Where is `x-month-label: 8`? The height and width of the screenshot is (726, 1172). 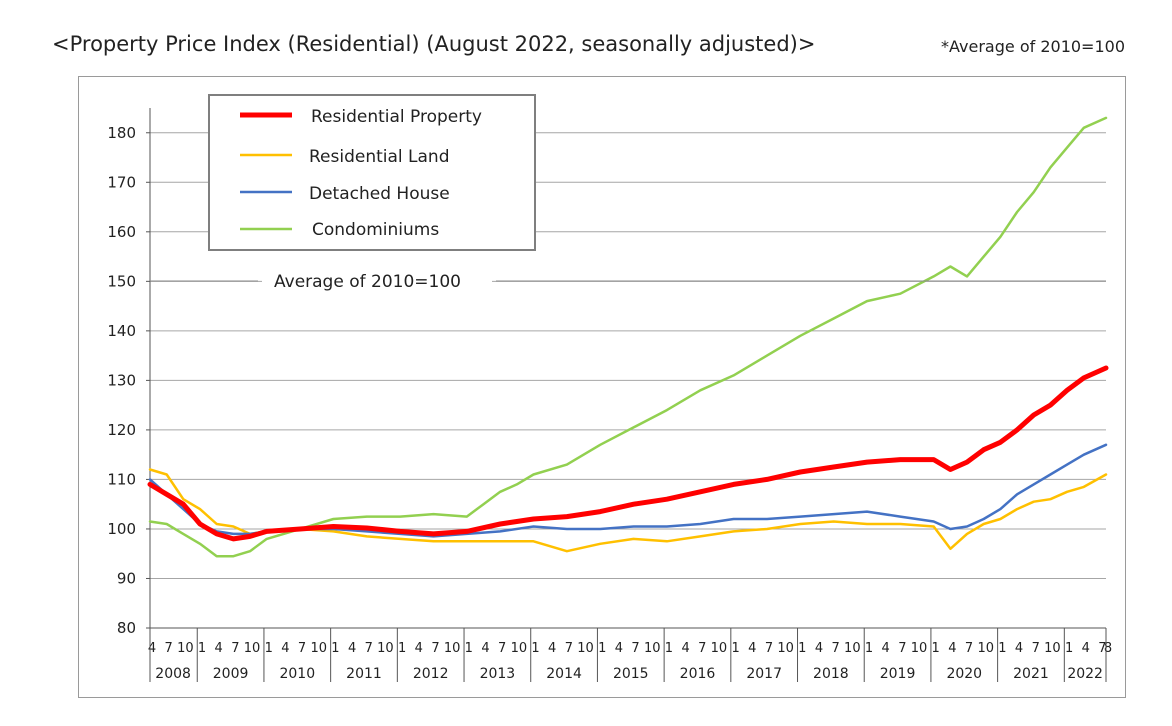 x-month-label: 8 is located at coordinates (1108, 648).